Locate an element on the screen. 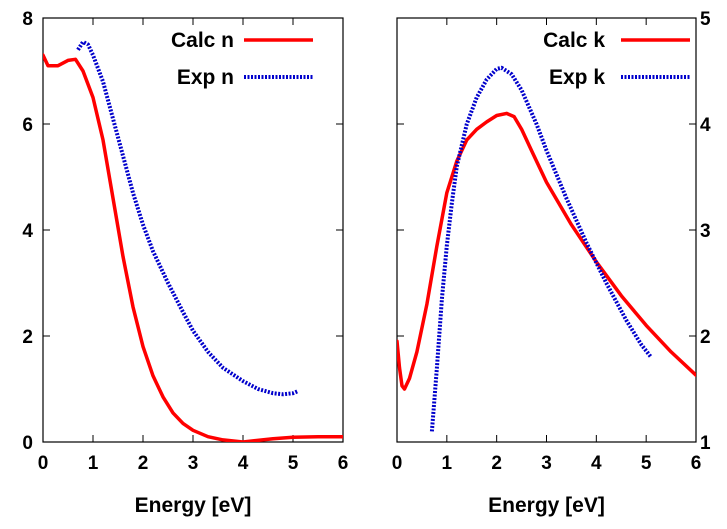 Image resolution: width=727 pixels, height=529 pixels. legend-label-calc-n: Calc n is located at coordinates (202, 40).